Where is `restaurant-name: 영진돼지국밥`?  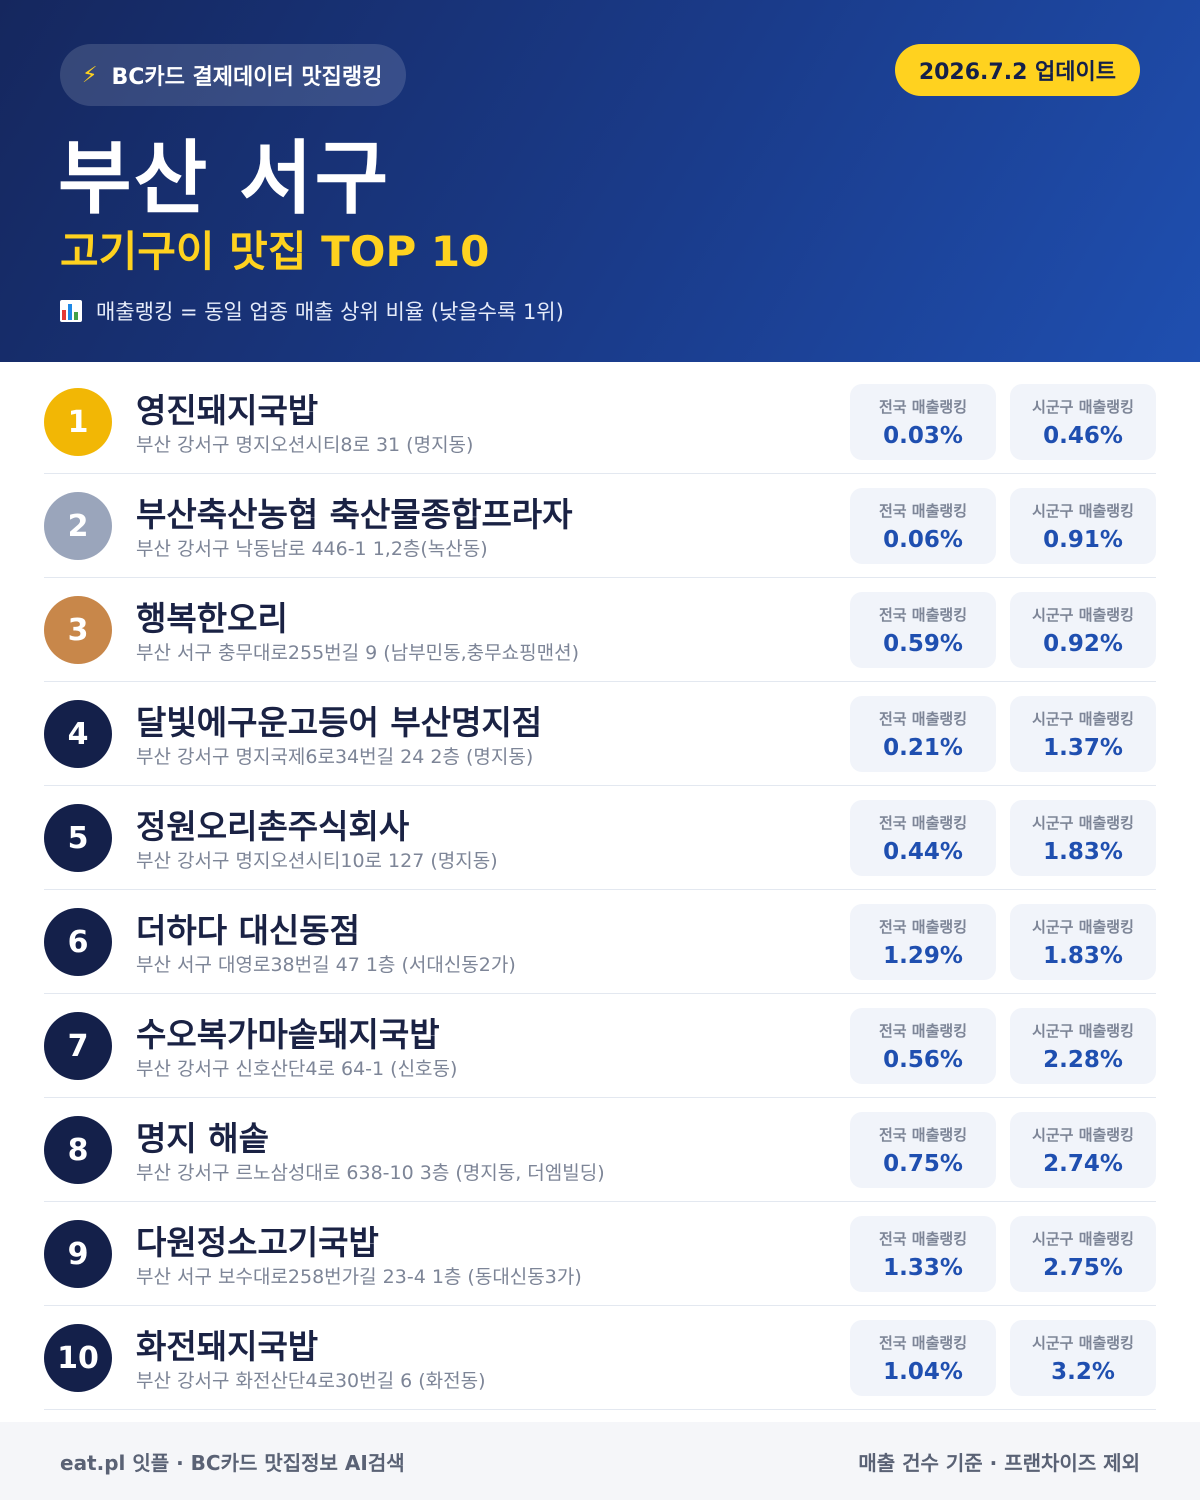
restaurant-name: 영진돼지국밥 is located at coordinates (227, 410).